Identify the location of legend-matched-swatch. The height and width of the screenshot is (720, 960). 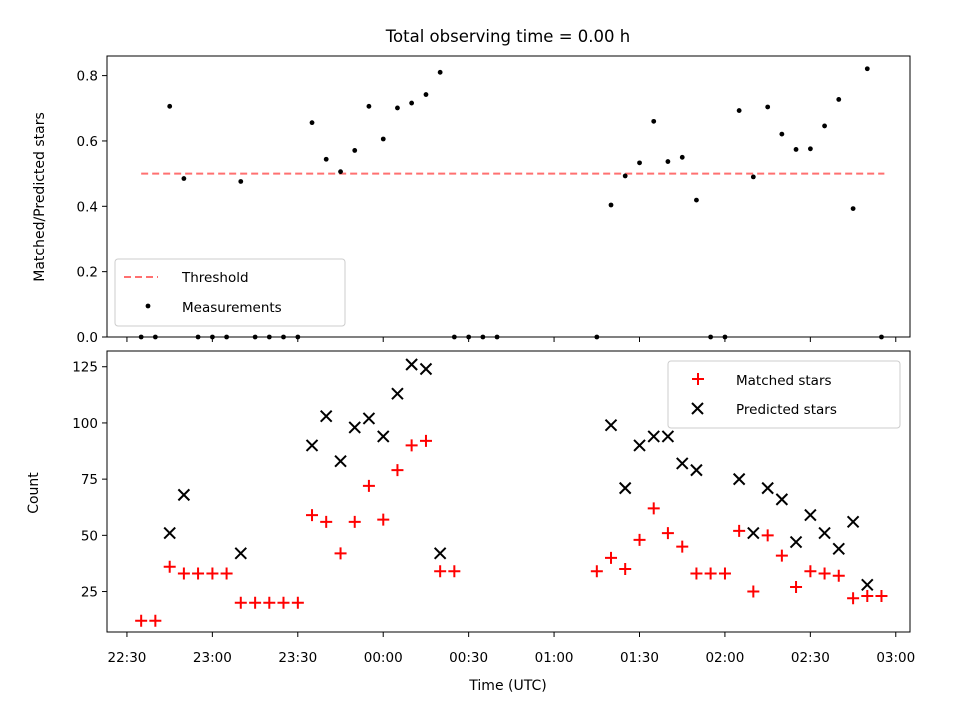
(698, 379).